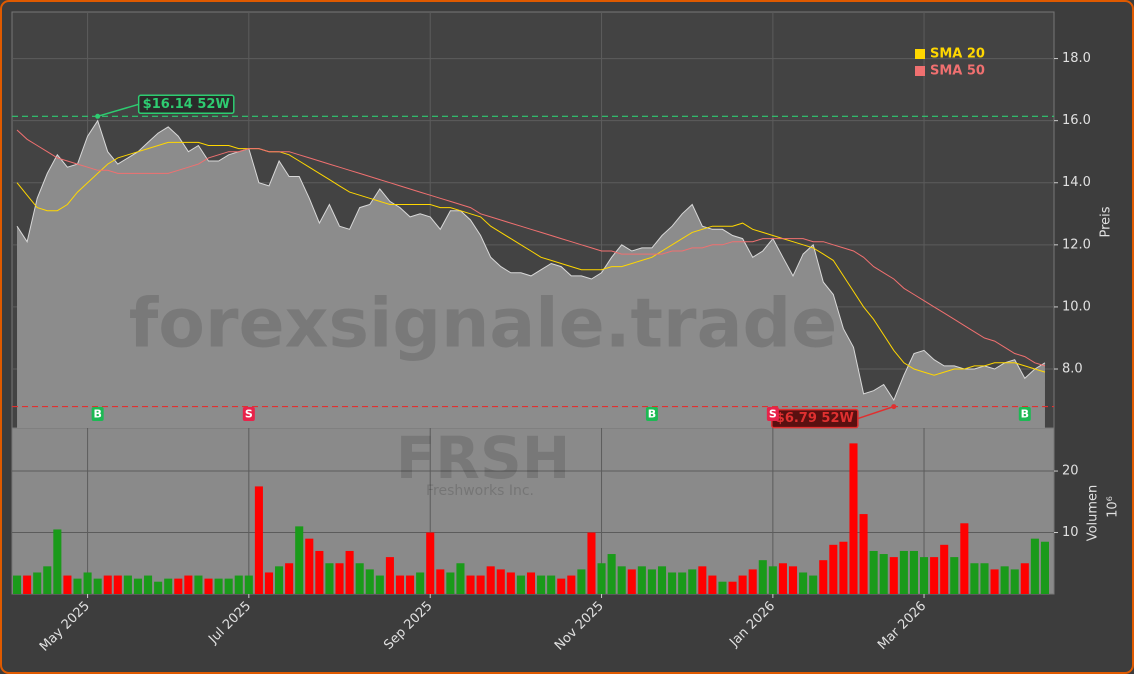 The width and height of the screenshot is (1134, 674). I want to click on y2-axis-label: Volumen, so click(1093, 513).